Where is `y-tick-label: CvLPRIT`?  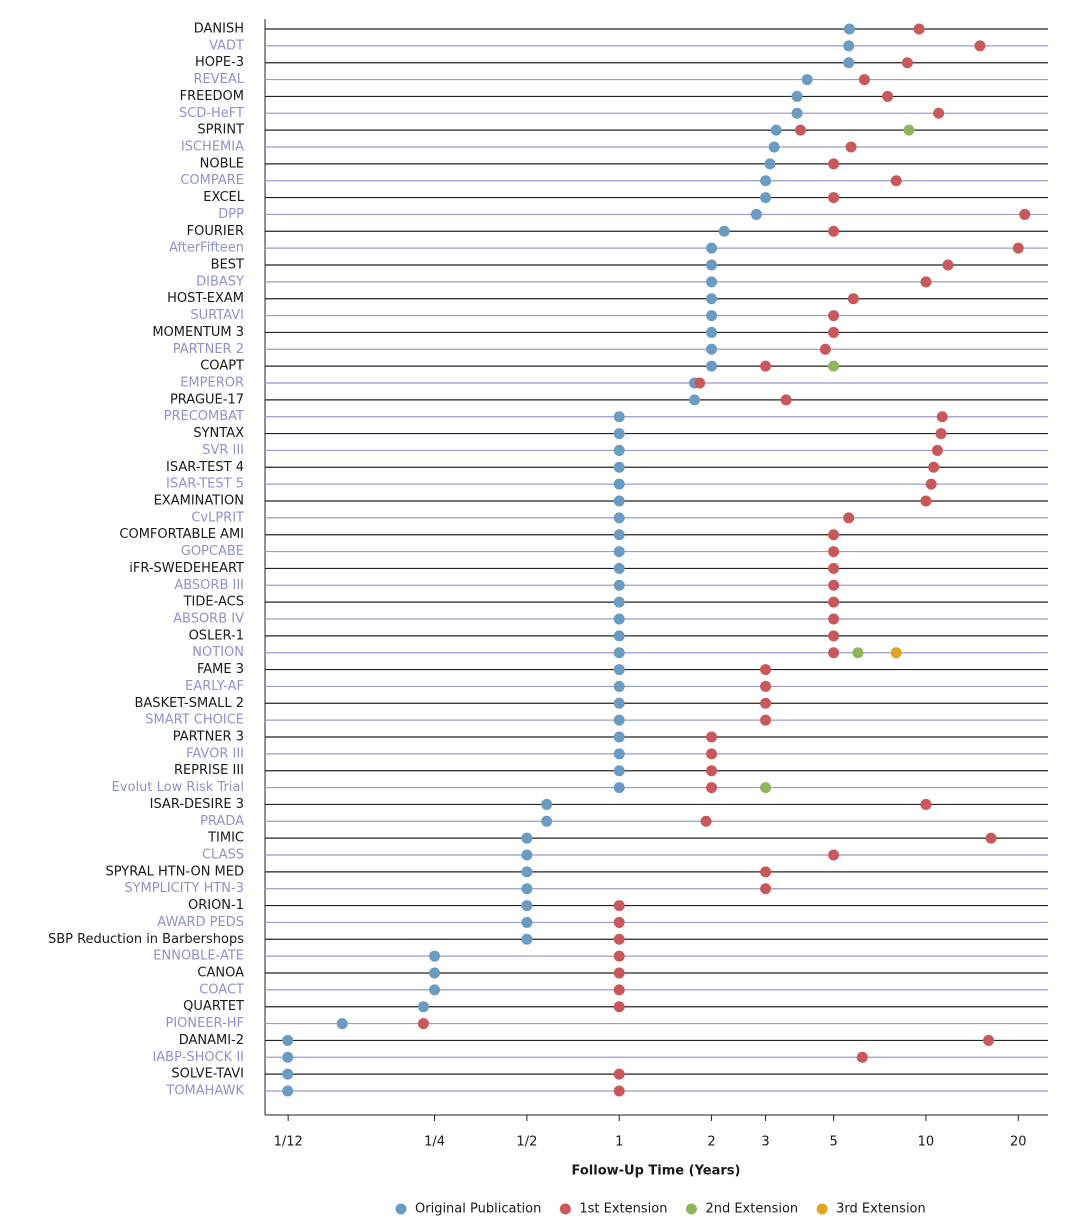
y-tick-label: CvLPRIT is located at coordinates (217, 517).